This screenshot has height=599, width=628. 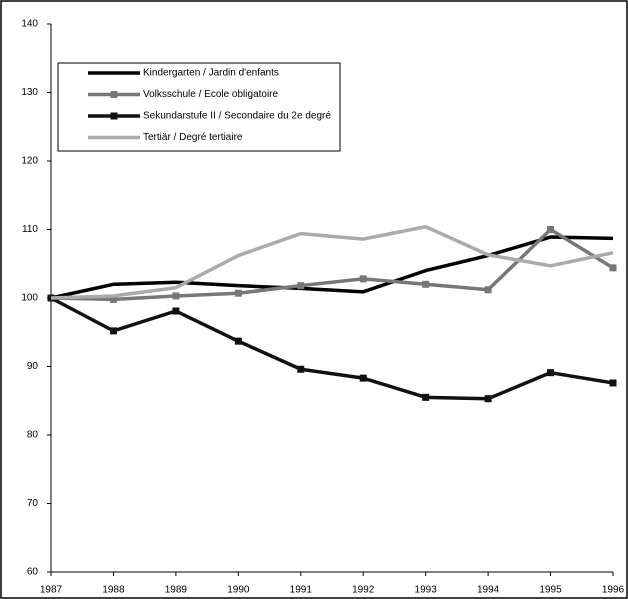 What do you see at coordinates (29, 298) in the screenshot?
I see `y-tick-label: 100` at bounding box center [29, 298].